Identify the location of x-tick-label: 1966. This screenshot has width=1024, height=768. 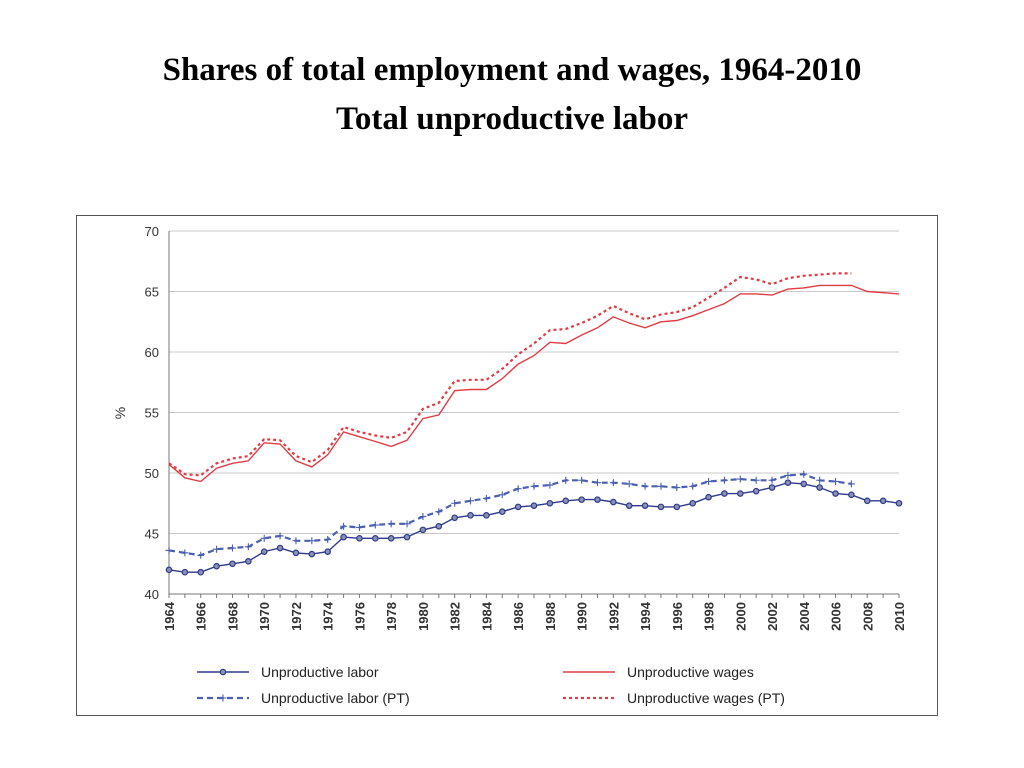
(201, 616).